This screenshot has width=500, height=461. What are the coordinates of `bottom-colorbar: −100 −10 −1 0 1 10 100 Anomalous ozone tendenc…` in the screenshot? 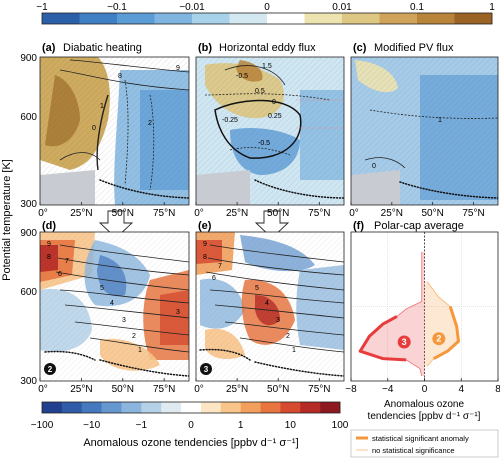 It's located at (190, 425).